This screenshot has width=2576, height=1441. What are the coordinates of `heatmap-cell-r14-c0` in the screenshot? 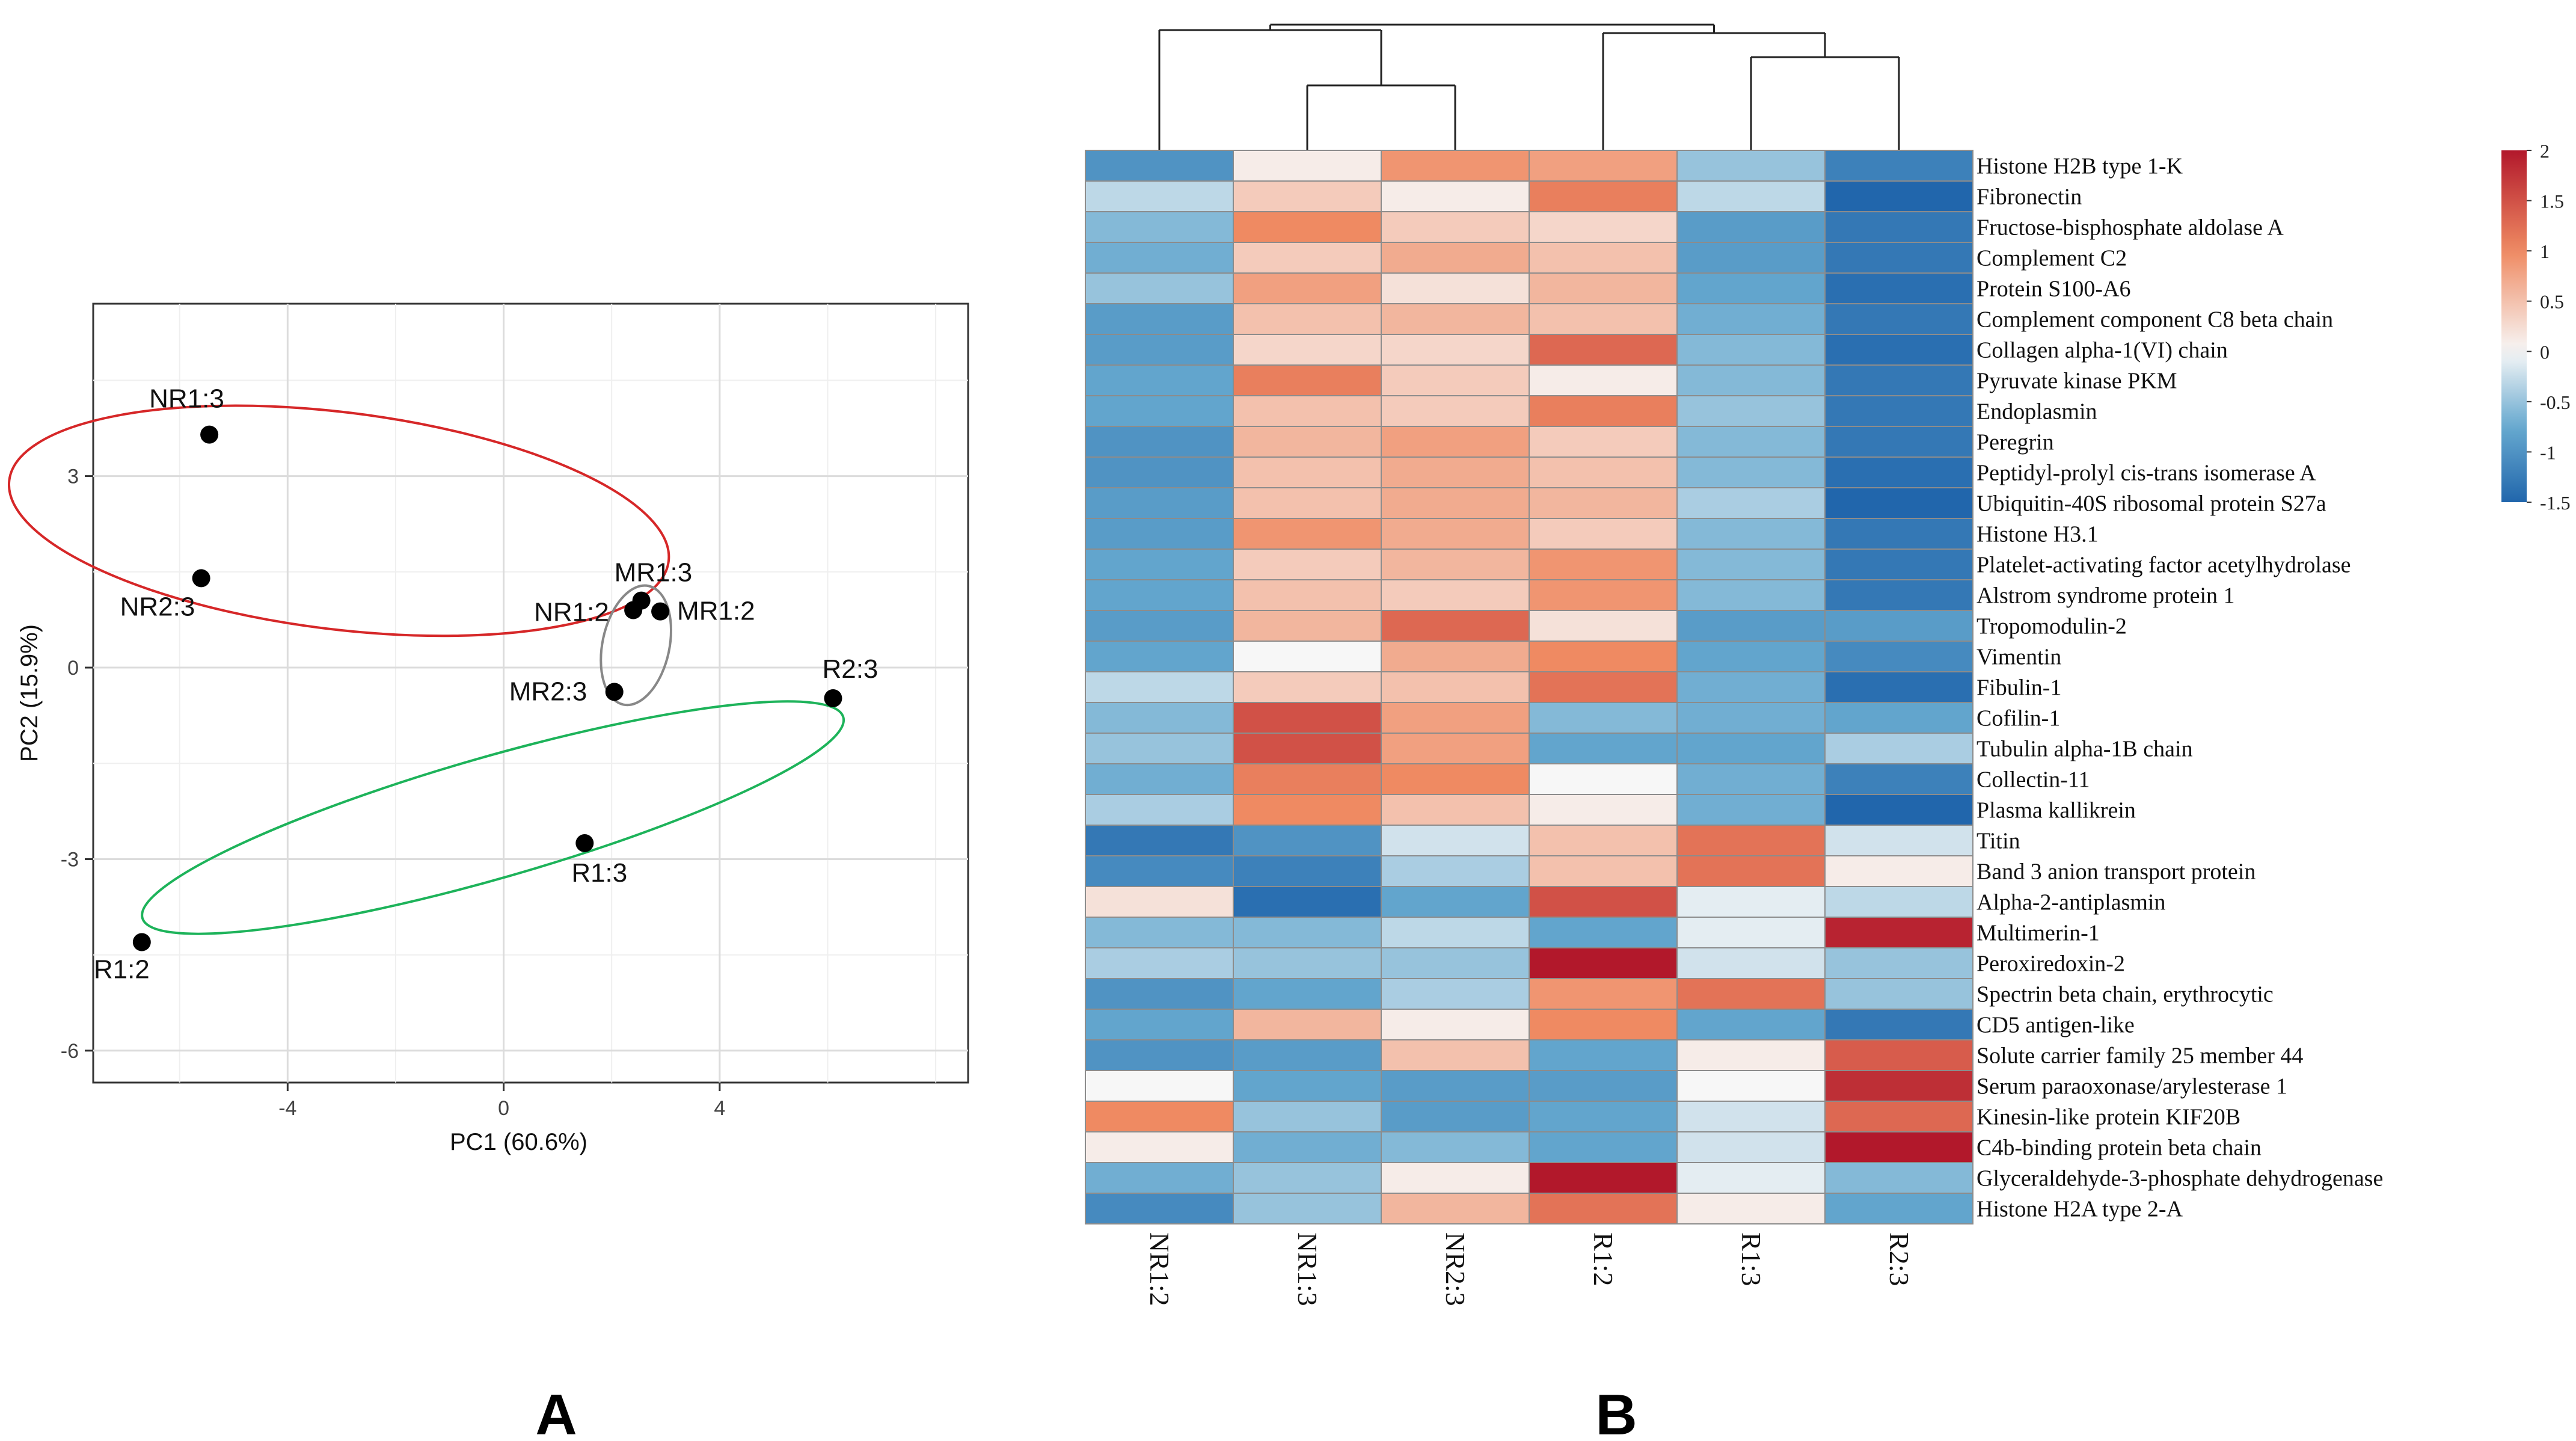 It's located at (1159, 595).